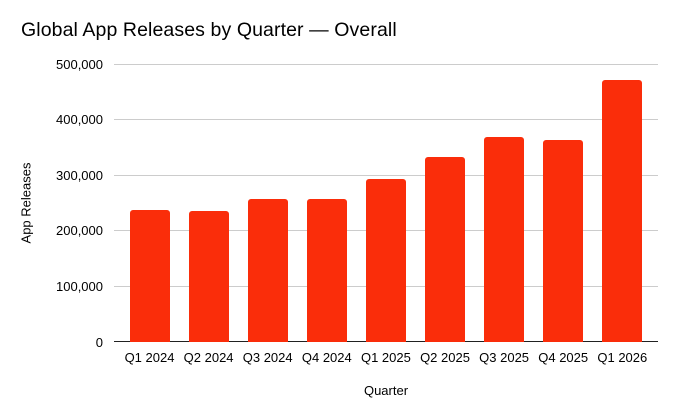 Image resolution: width=679 pixels, height=420 pixels. Describe the element at coordinates (563, 357) in the screenshot. I see `x-tick-label: Q4 2025` at that location.